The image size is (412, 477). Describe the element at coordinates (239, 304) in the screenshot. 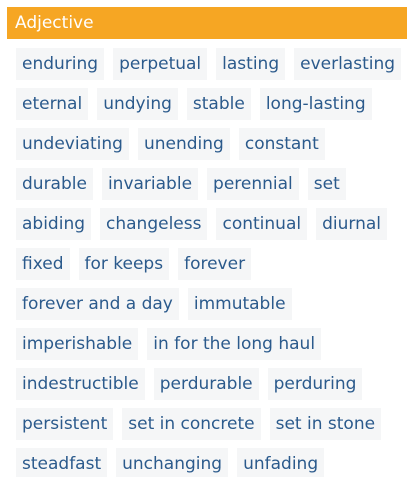

I see `synonym-chip: immutable` at that location.